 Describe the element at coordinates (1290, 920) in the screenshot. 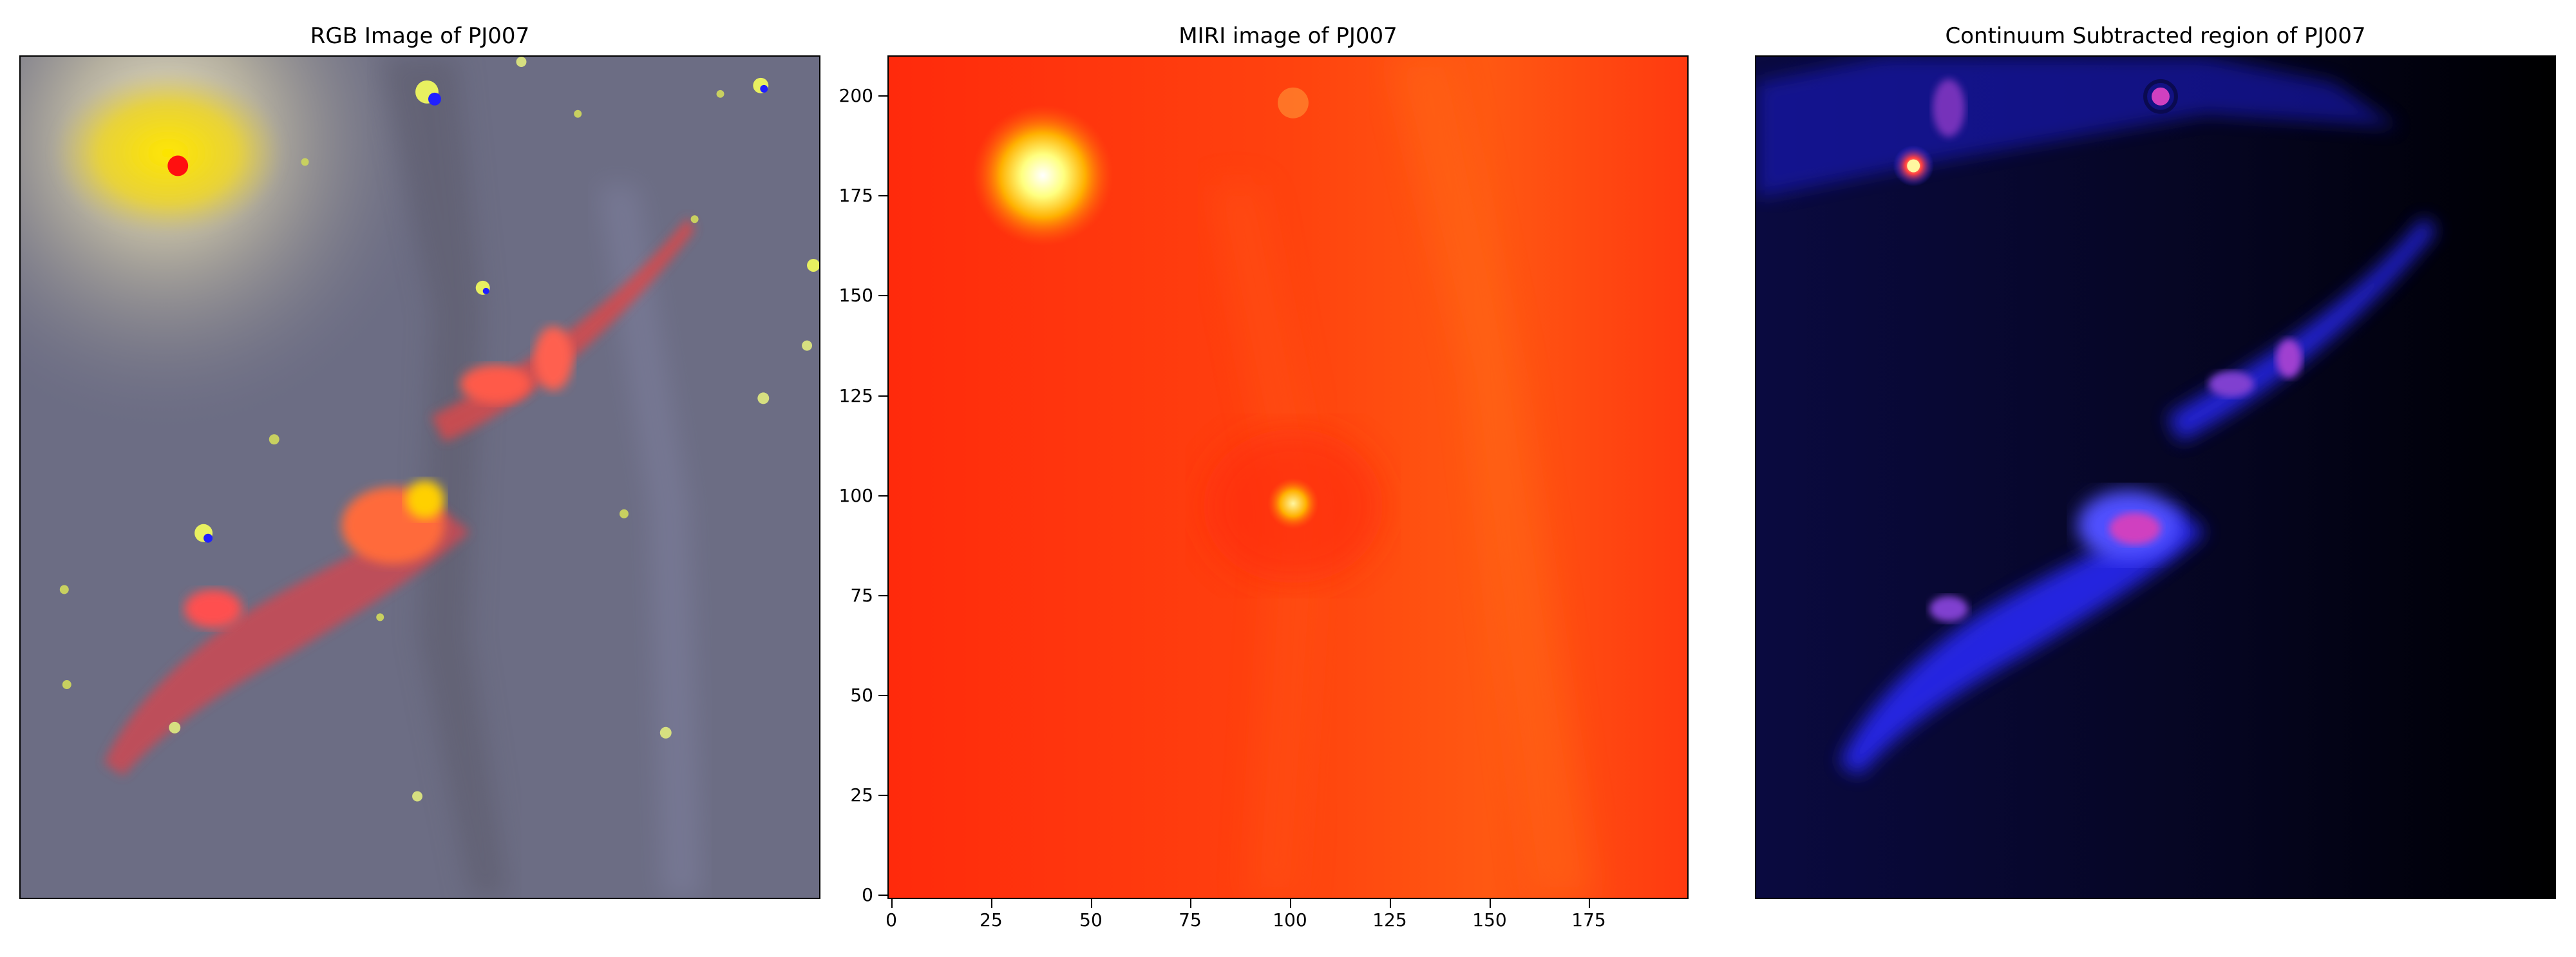

I see `x-tick-label-100: 100` at that location.